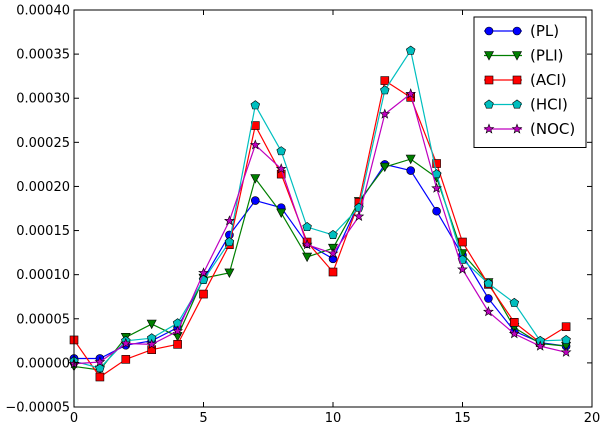 The image size is (600, 424). Describe the element at coordinates (43, 231) in the screenshot. I see `y-tick-label: 0.00015` at that location.